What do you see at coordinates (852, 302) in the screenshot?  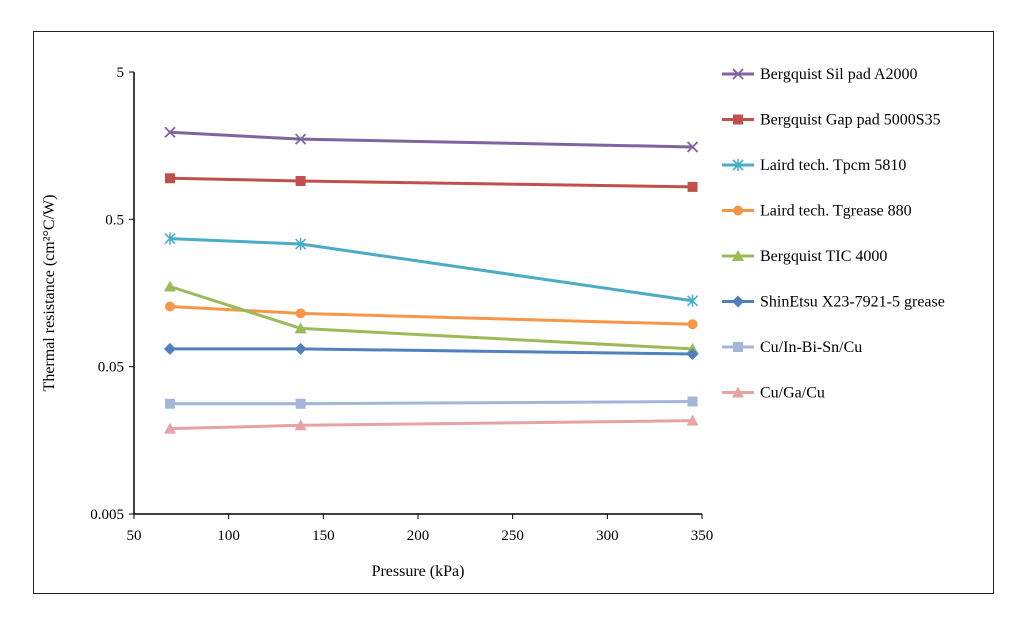 I see `legend-label: ShinEtsu X23-7921-5 grease` at bounding box center [852, 302].